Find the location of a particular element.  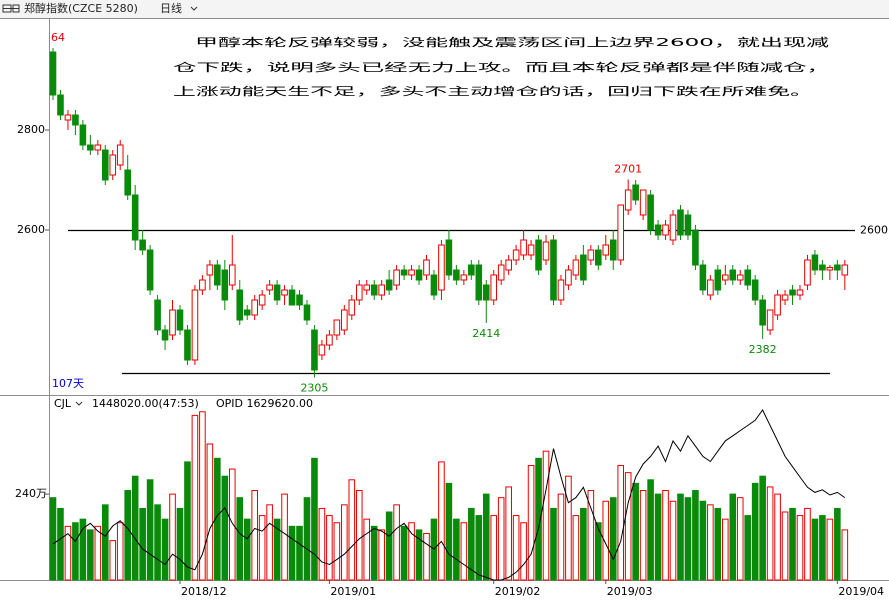

days-label: 107天 is located at coordinates (68, 383).